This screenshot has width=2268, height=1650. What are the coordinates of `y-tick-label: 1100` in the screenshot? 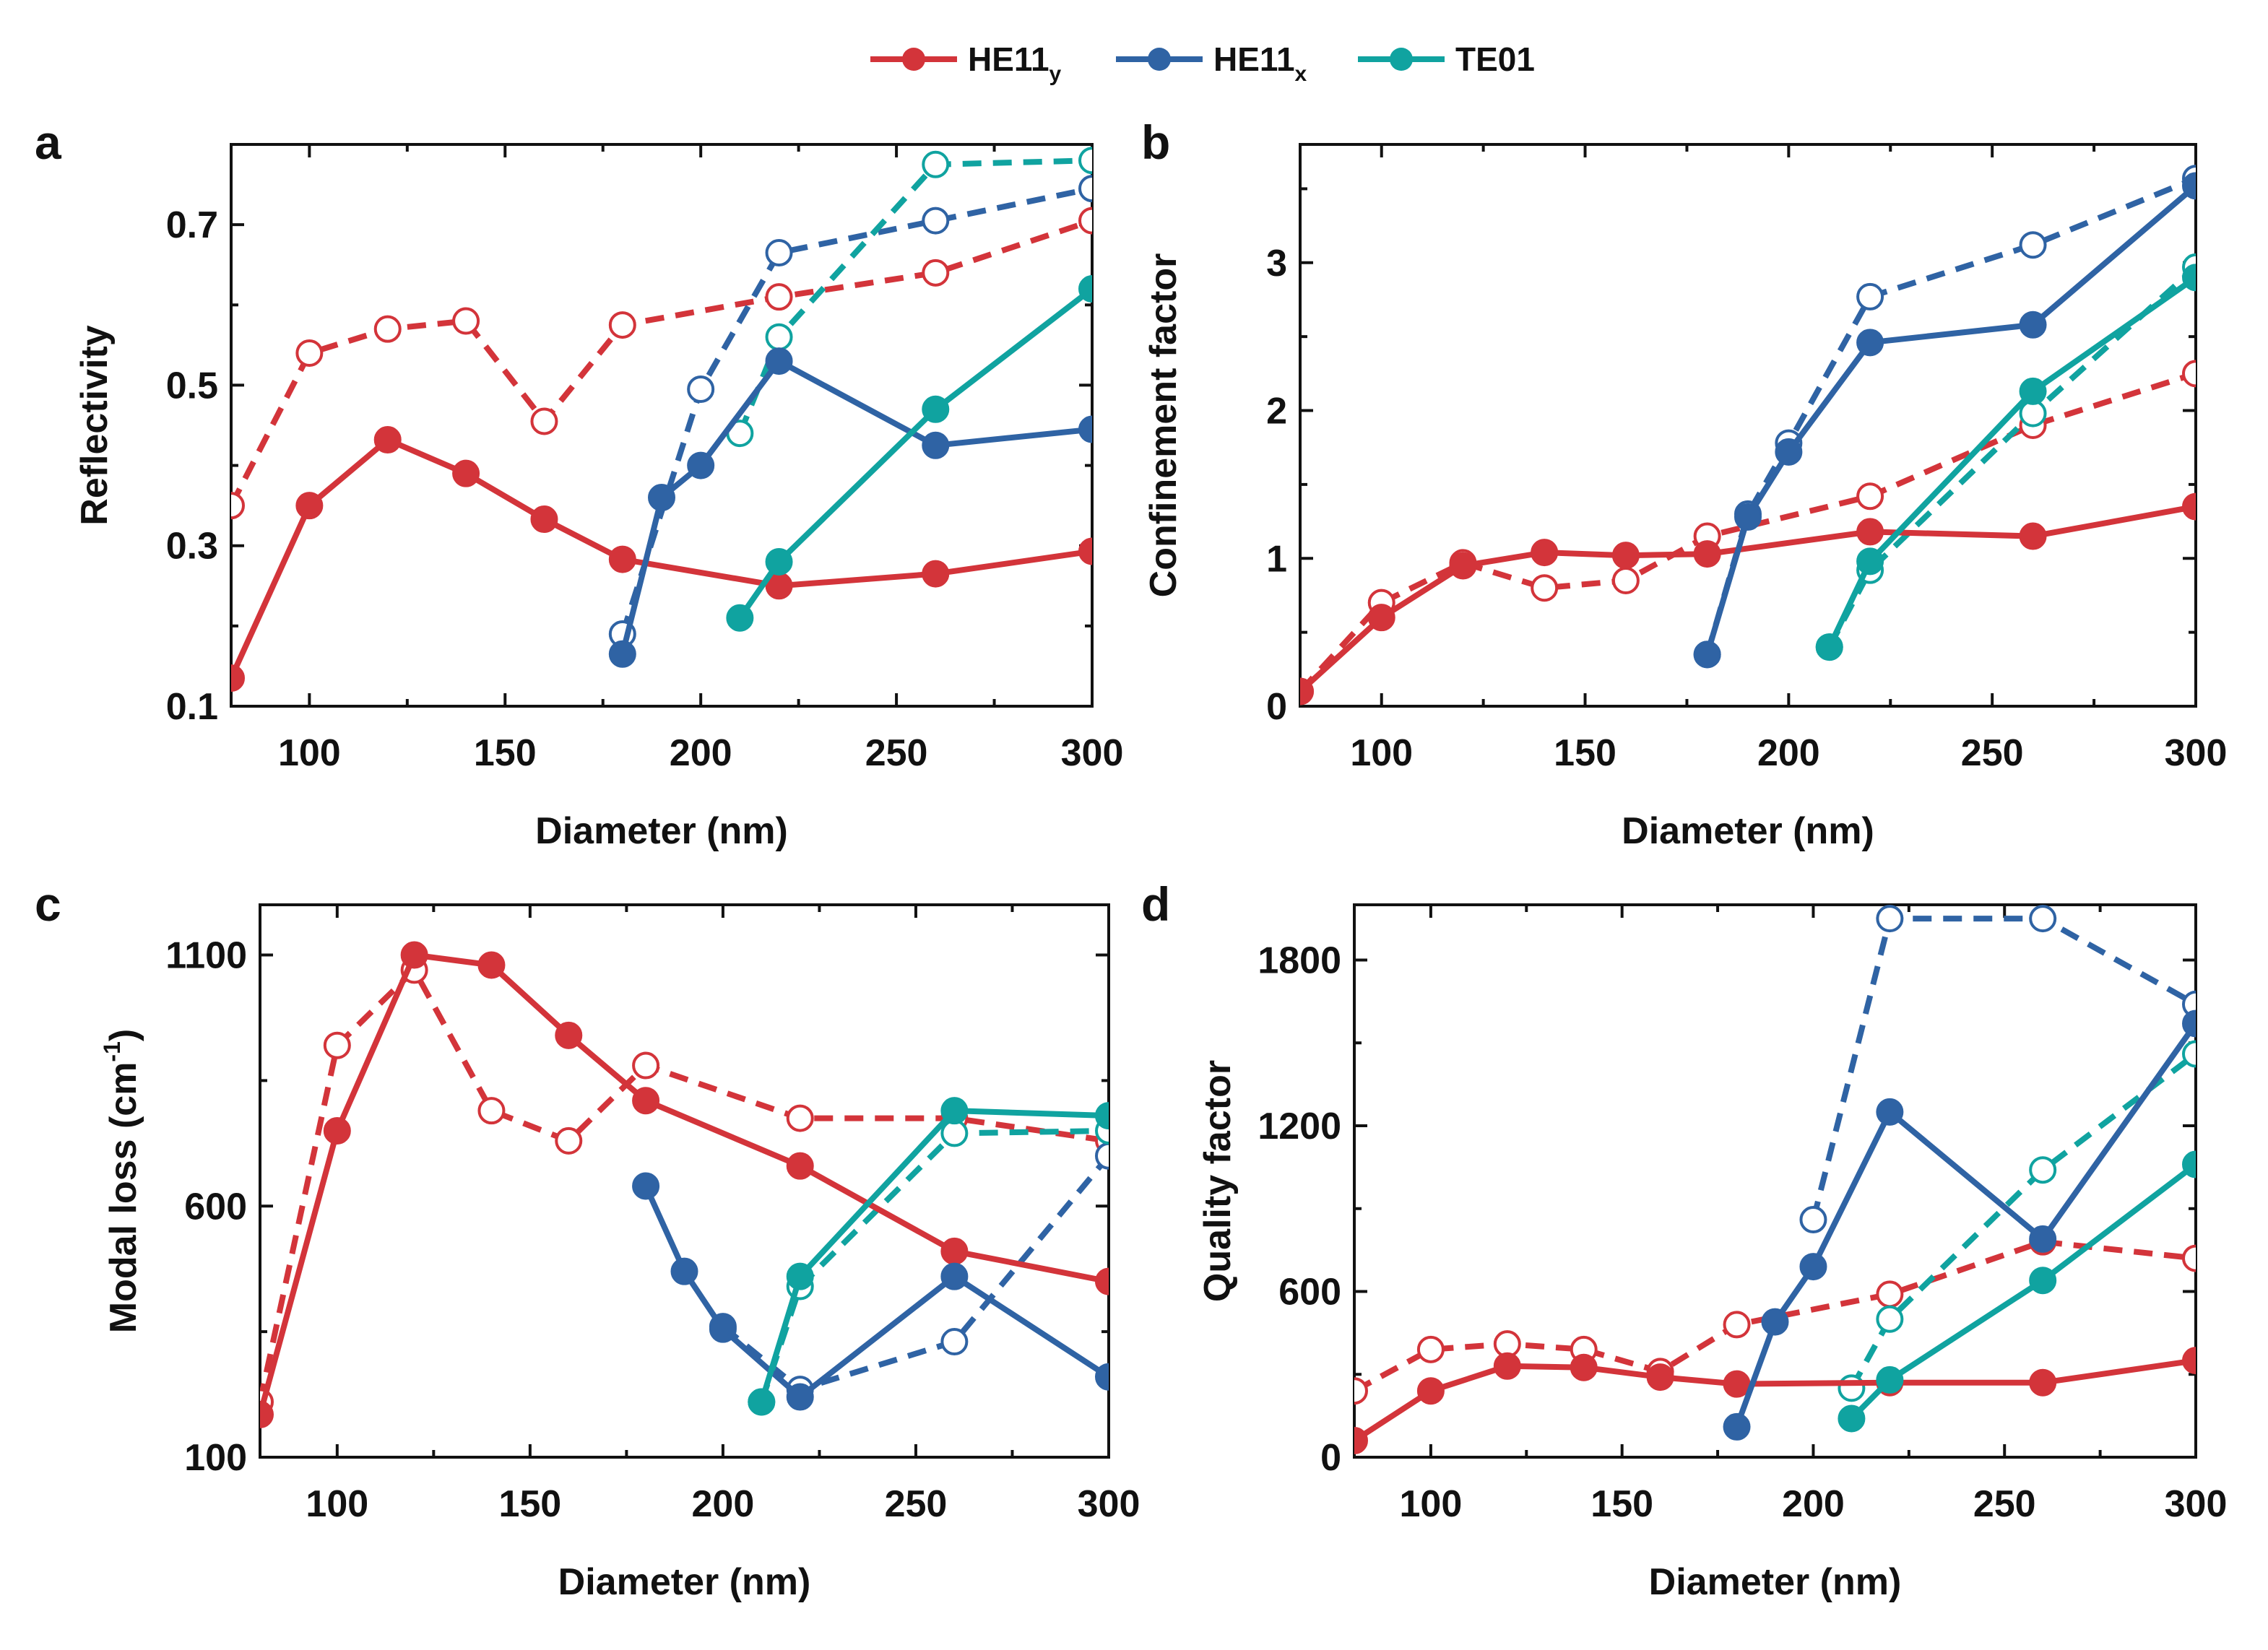 It's located at (206, 956).